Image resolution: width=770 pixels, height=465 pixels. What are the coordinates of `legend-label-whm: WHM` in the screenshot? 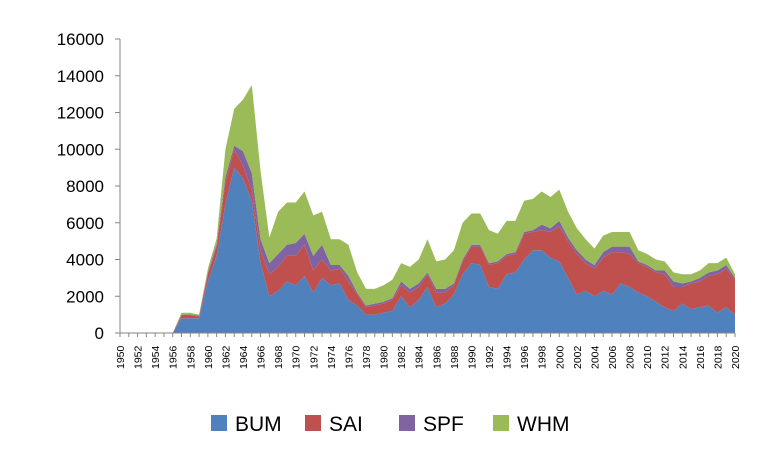 It's located at (543, 424).